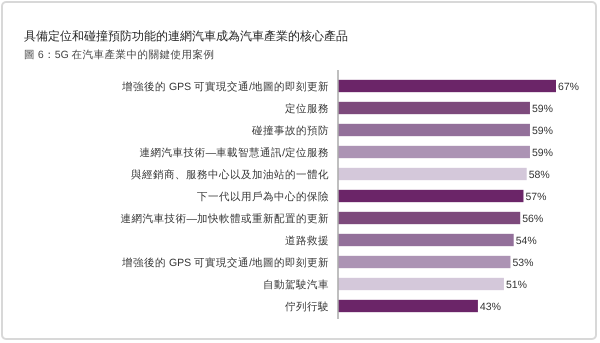  I want to click on y-tick-label: 與經銷商、服務中心以及加油站的一體化, so click(230, 174).